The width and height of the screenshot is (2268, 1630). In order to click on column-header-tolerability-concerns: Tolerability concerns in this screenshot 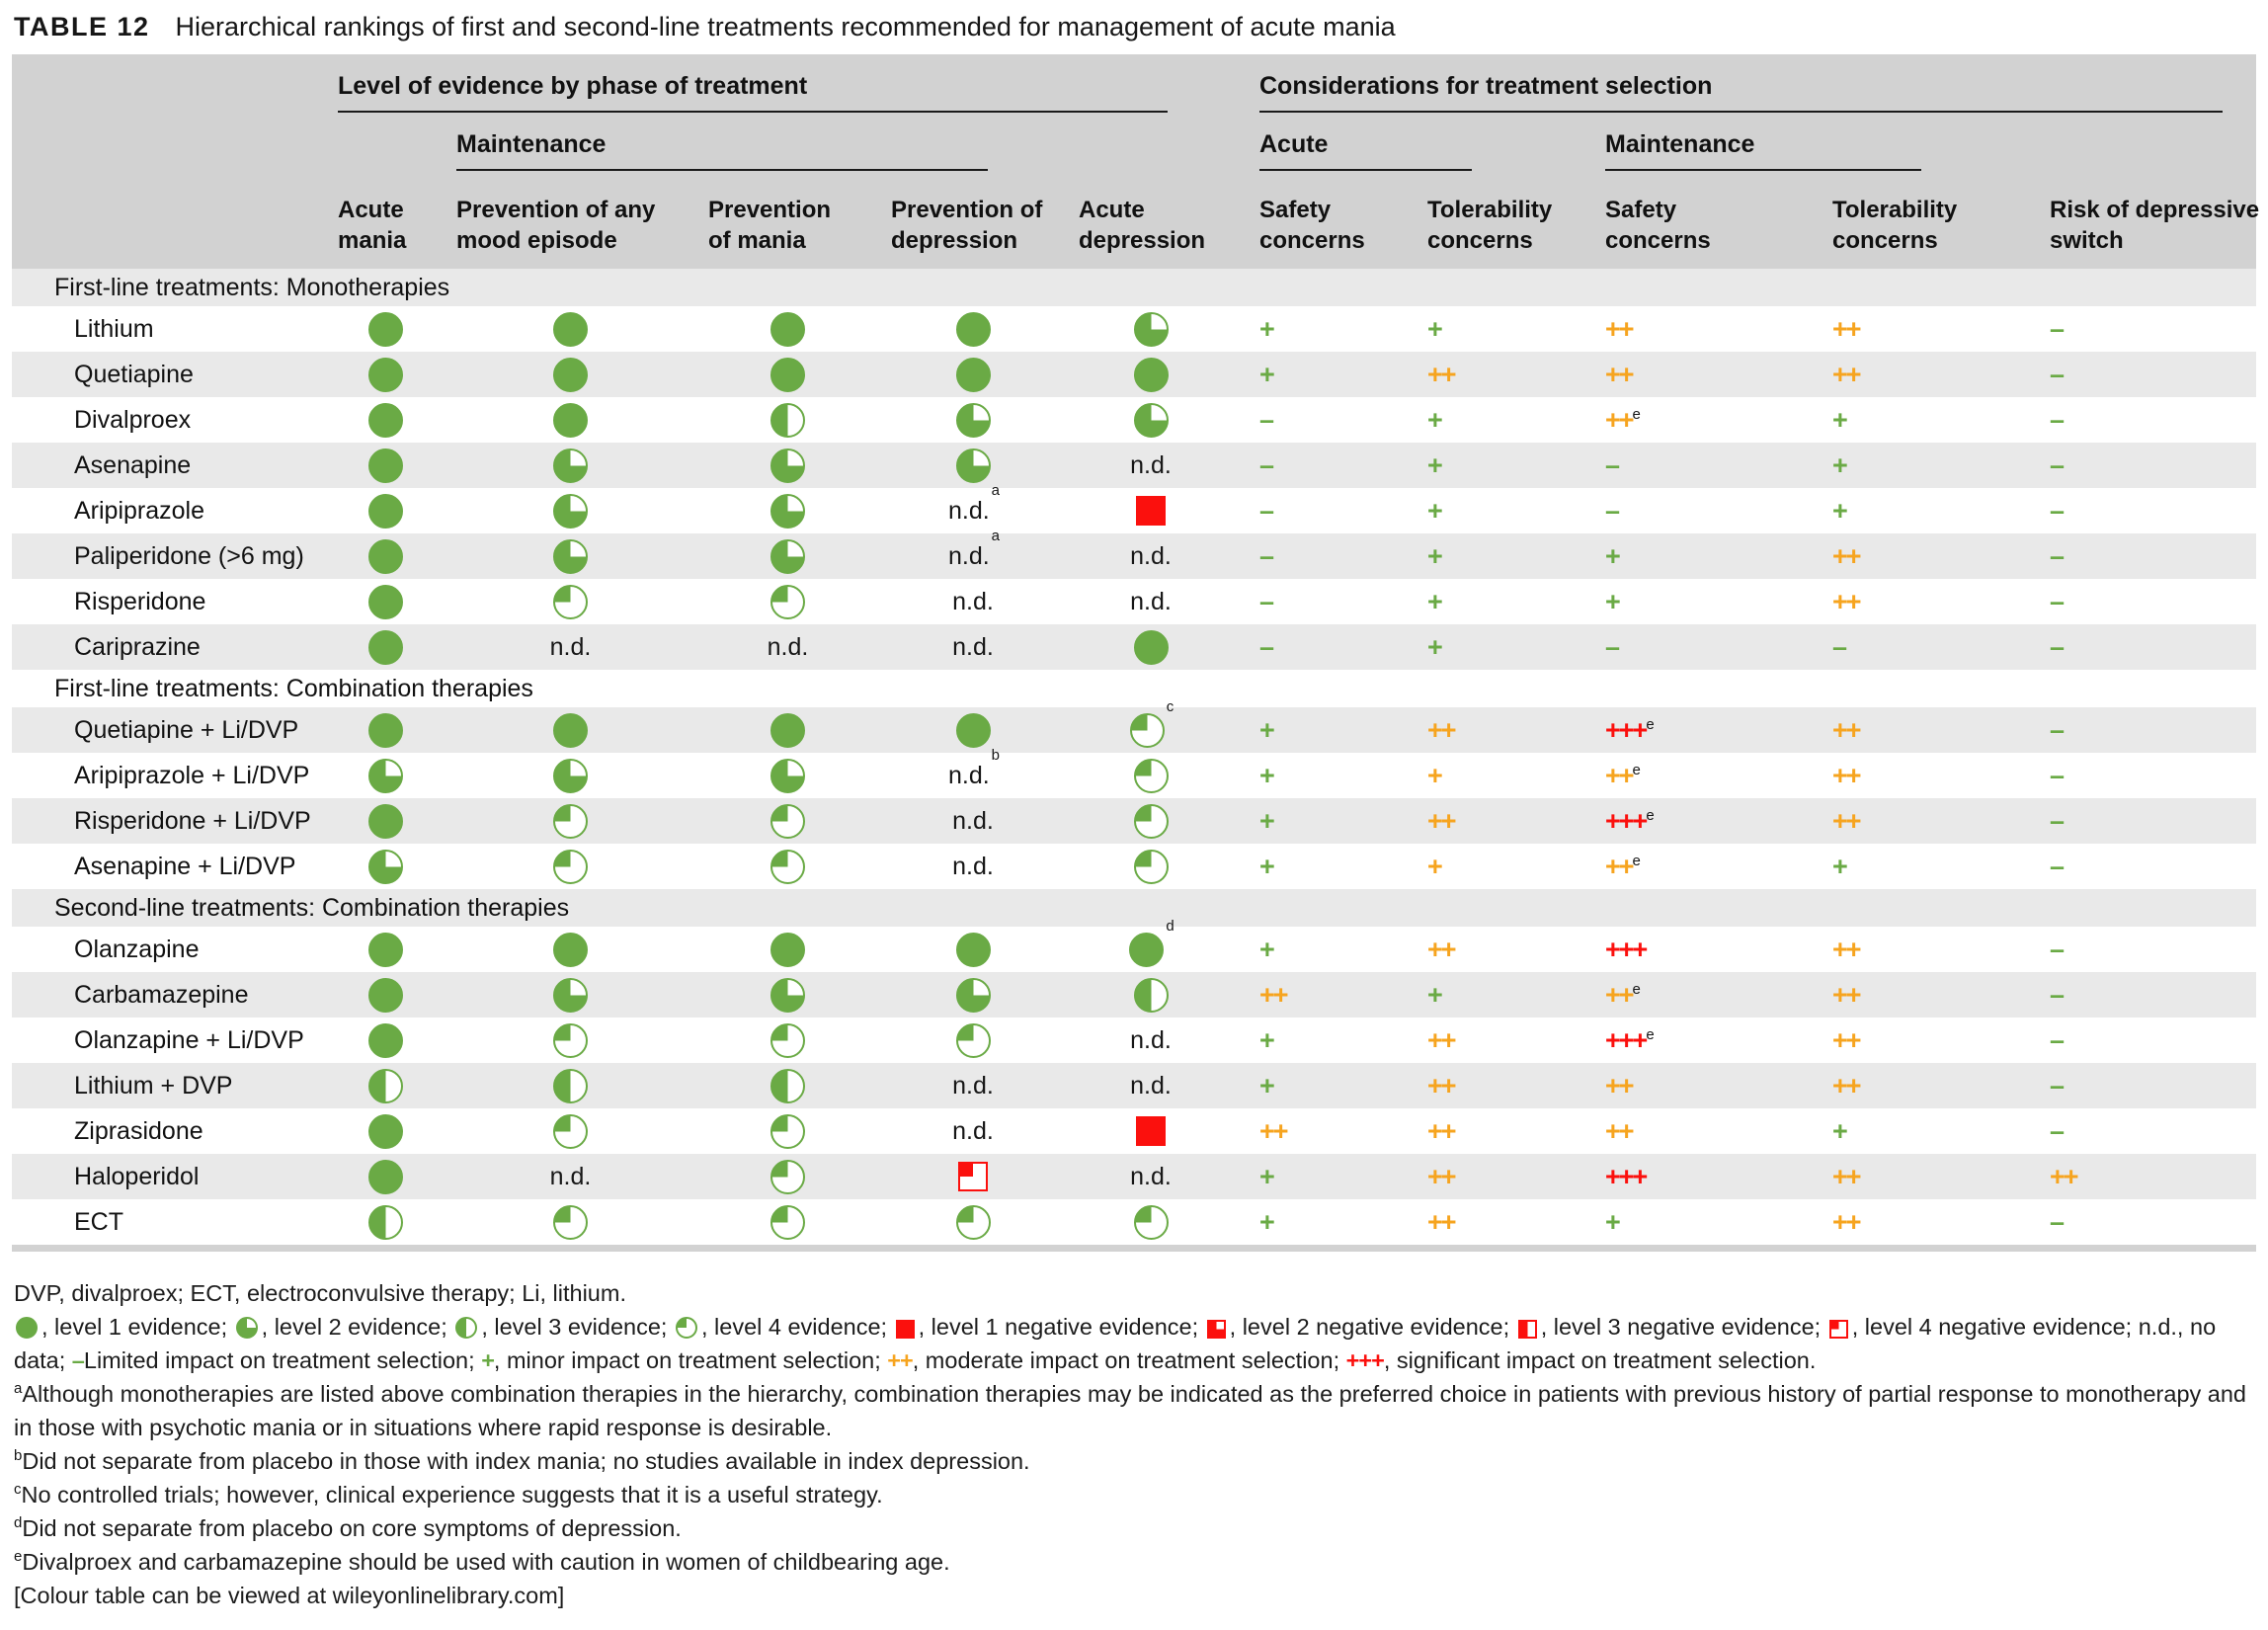, I will do `click(1491, 226)`.